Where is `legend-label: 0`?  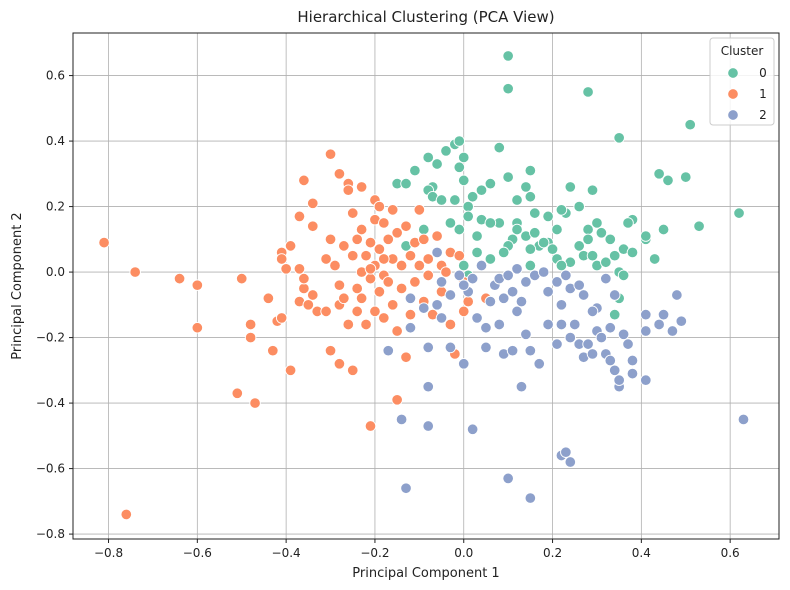 legend-label: 0 is located at coordinates (763, 73).